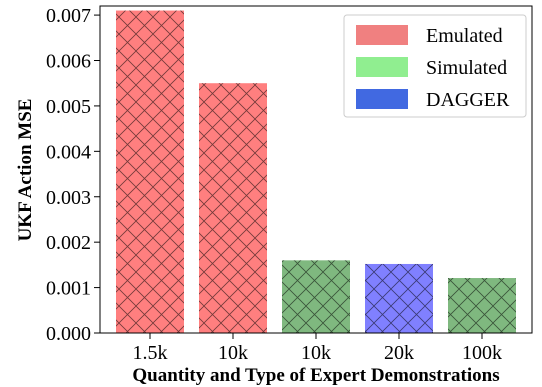 The height and width of the screenshot is (387, 542). What do you see at coordinates (68, 152) in the screenshot?
I see `y-tick-label: 0.004` at bounding box center [68, 152].